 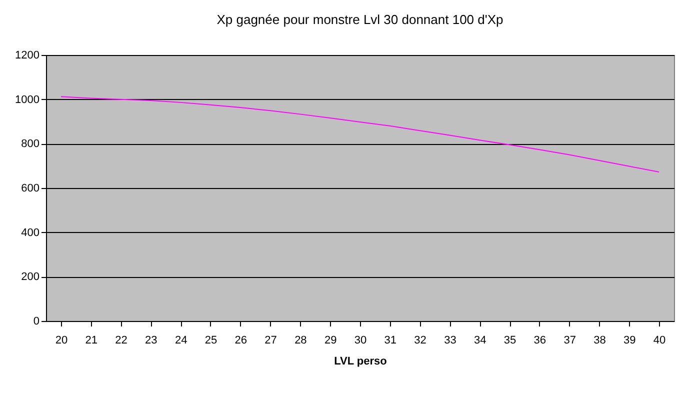 I want to click on x-tick-label: 29, so click(x=330, y=340).